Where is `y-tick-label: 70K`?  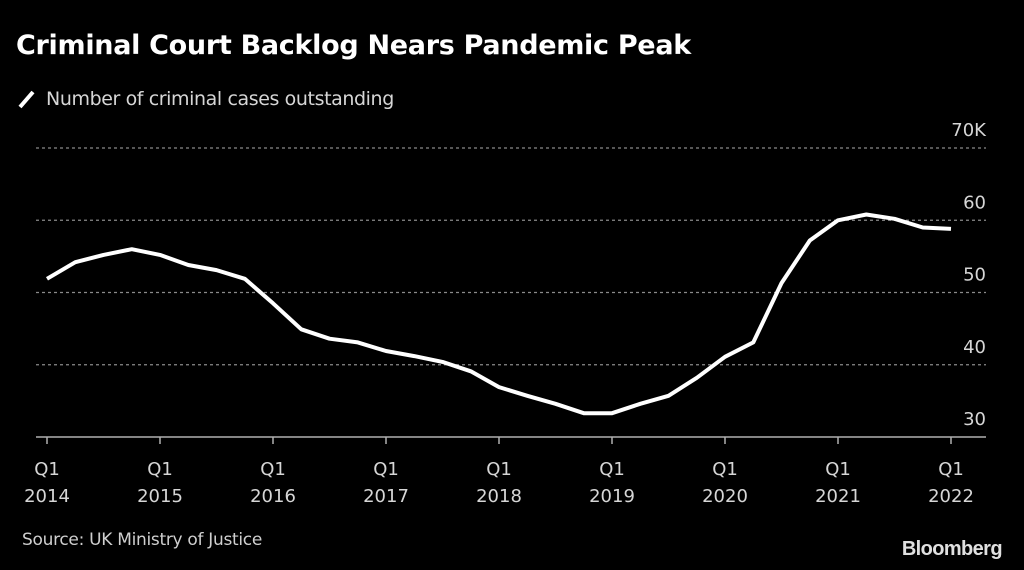 y-tick-label: 70K is located at coordinates (969, 130).